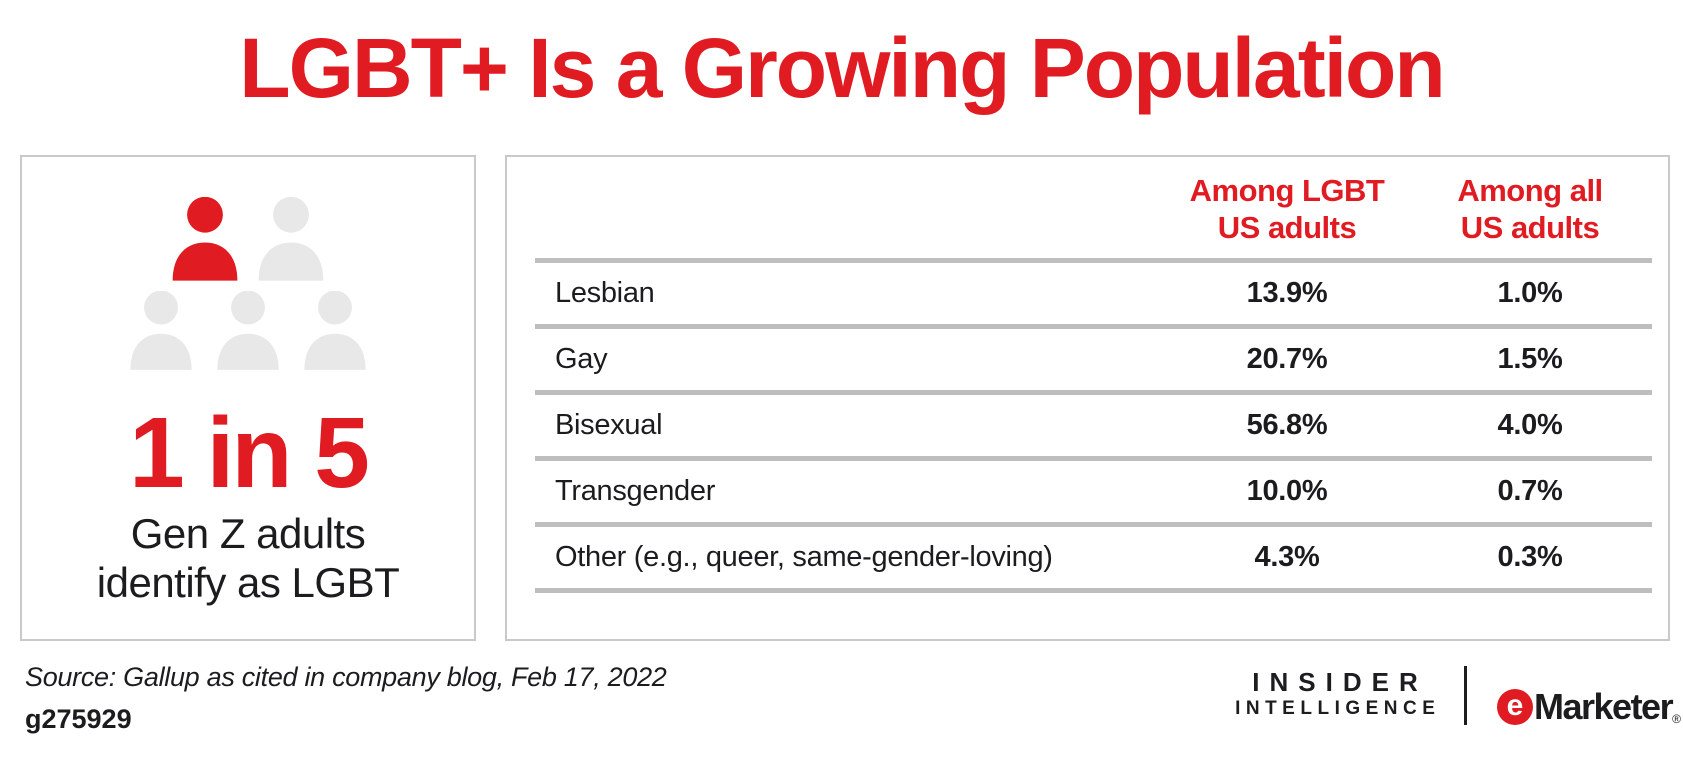  What do you see at coordinates (1287, 425) in the screenshot?
I see `row-value-among-lgbt: 56.8%` at bounding box center [1287, 425].